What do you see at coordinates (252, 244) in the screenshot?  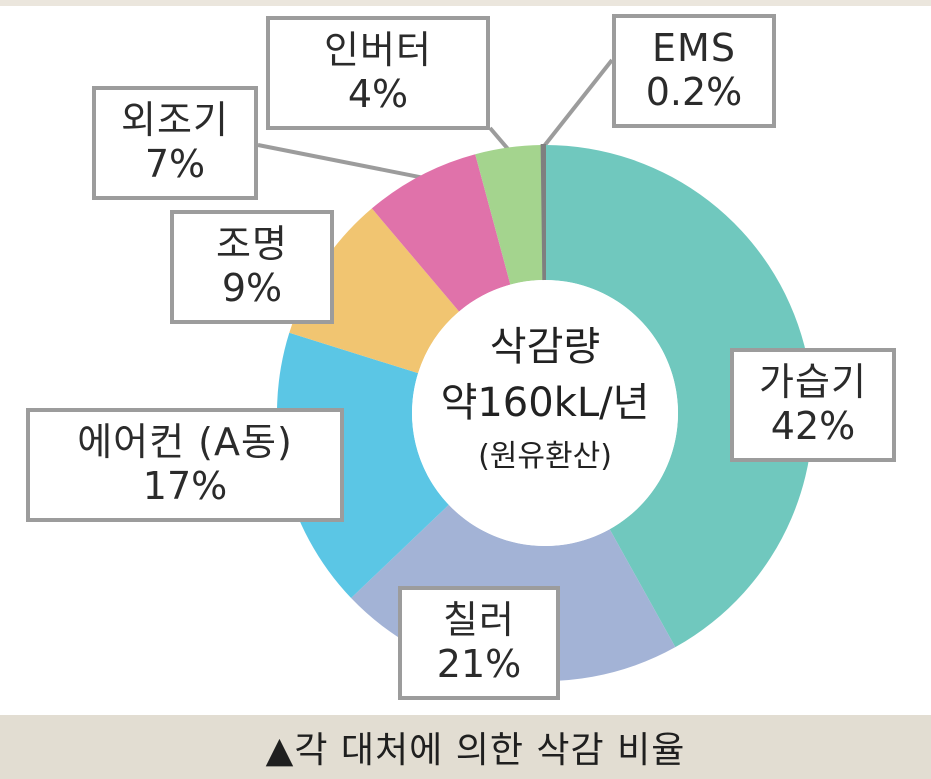 I see `slice-label-lighting: 조명` at bounding box center [252, 244].